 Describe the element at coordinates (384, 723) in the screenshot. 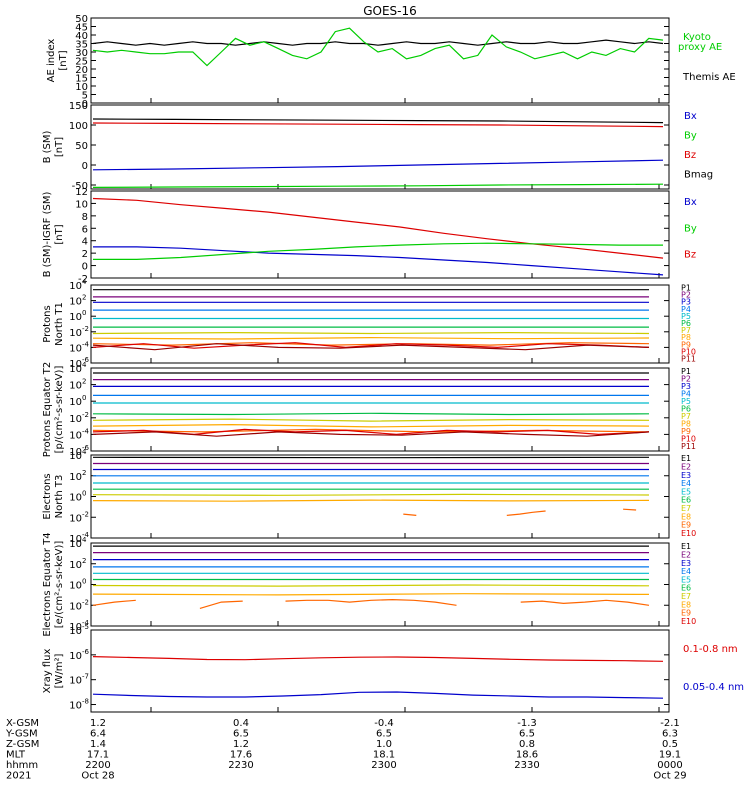

I see `x-axis-value: -0.4` at that location.